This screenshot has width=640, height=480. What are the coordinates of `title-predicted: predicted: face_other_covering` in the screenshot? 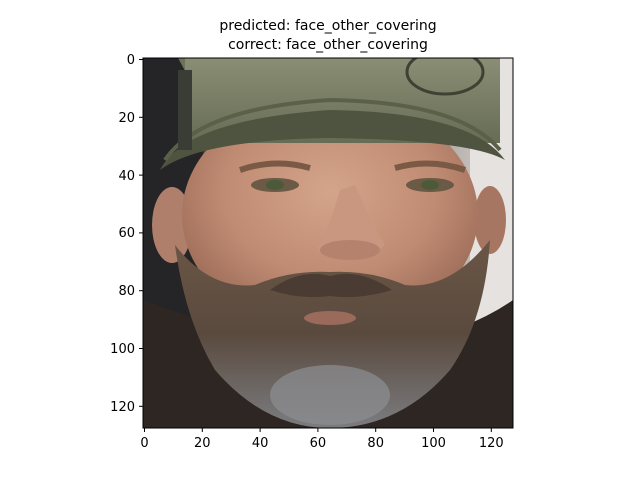 It's located at (327, 26).